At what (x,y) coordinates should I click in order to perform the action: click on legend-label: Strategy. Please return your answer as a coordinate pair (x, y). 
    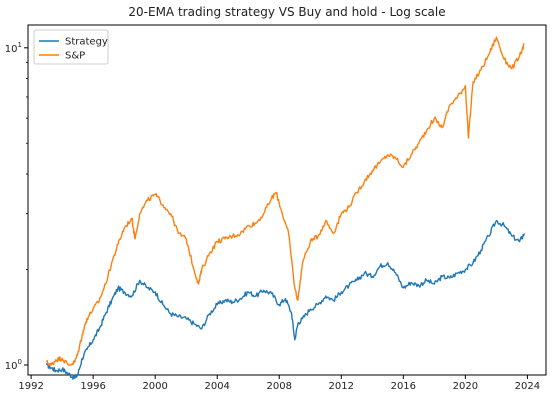
    Looking at the image, I should click on (86, 42).